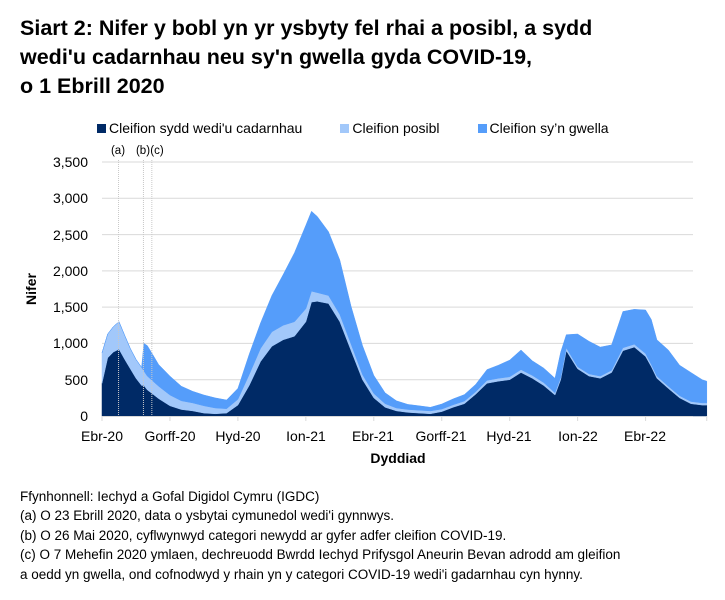  I want to click on y-tick-0: 0, so click(84, 416).